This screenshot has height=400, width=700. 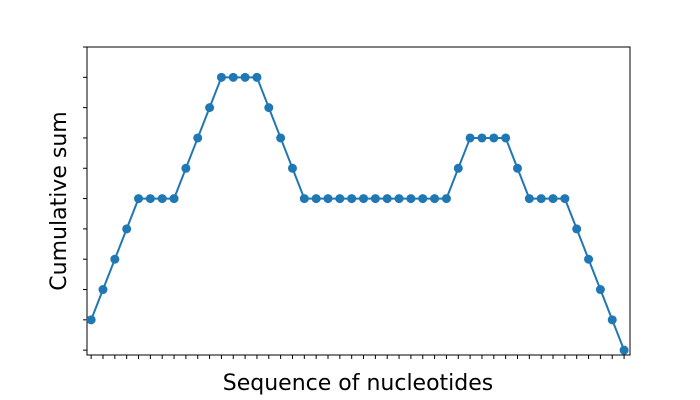 What do you see at coordinates (59, 200) in the screenshot?
I see `y-axis-label: Cumulative sum` at bounding box center [59, 200].